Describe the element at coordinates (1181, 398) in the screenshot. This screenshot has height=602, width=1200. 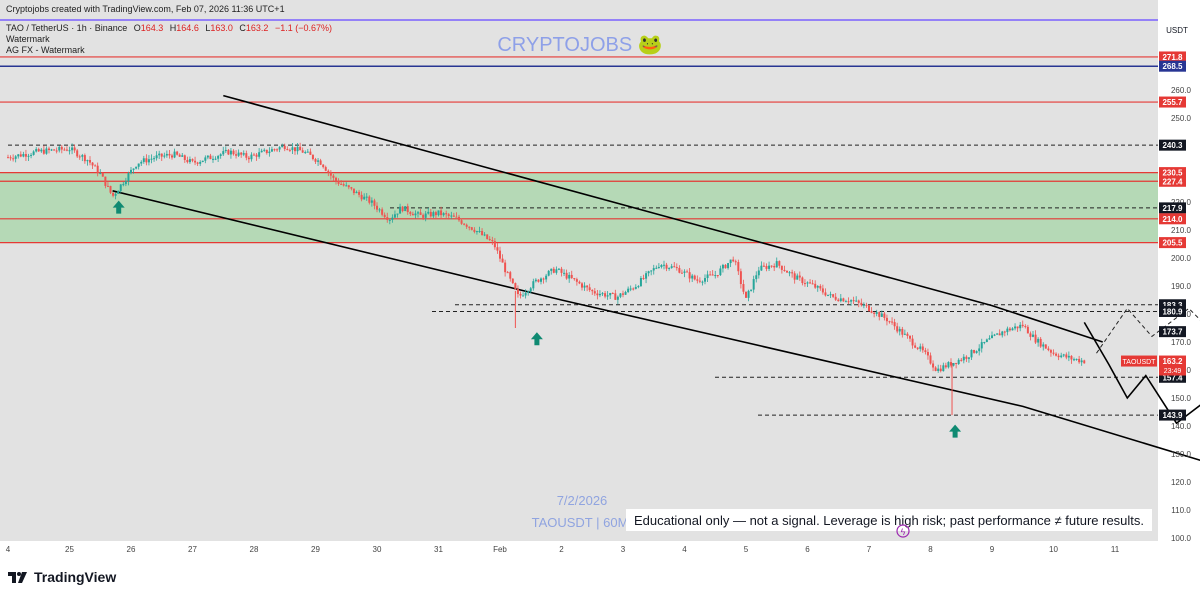
I see `price-tick-label: 150.0` at that location.